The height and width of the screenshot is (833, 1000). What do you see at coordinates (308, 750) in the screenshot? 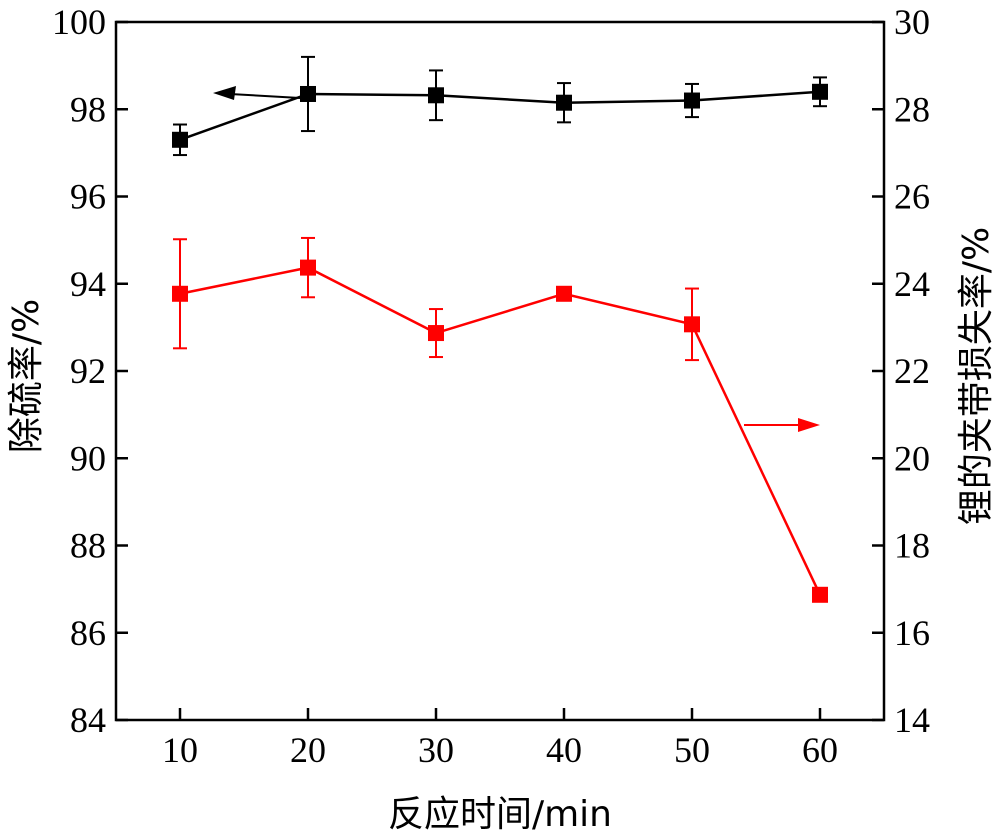
I see `x-tick-label: 20` at bounding box center [308, 750].